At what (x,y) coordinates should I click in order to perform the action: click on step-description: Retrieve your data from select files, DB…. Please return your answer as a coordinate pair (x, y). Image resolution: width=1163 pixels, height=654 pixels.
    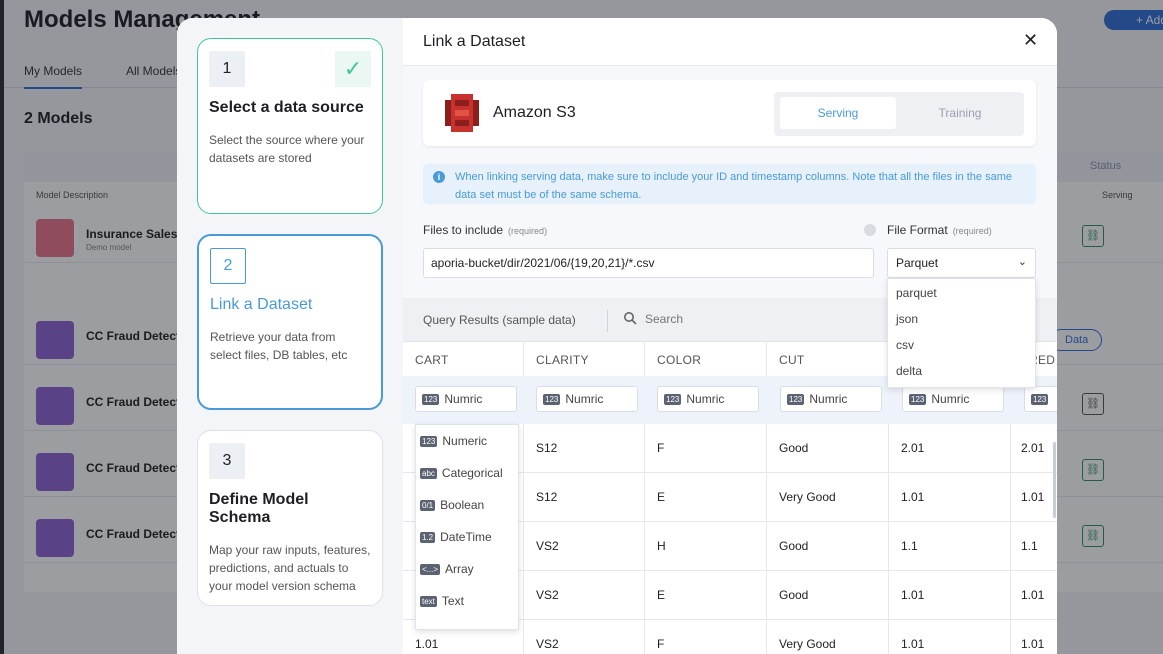
    Looking at the image, I should click on (279, 346).